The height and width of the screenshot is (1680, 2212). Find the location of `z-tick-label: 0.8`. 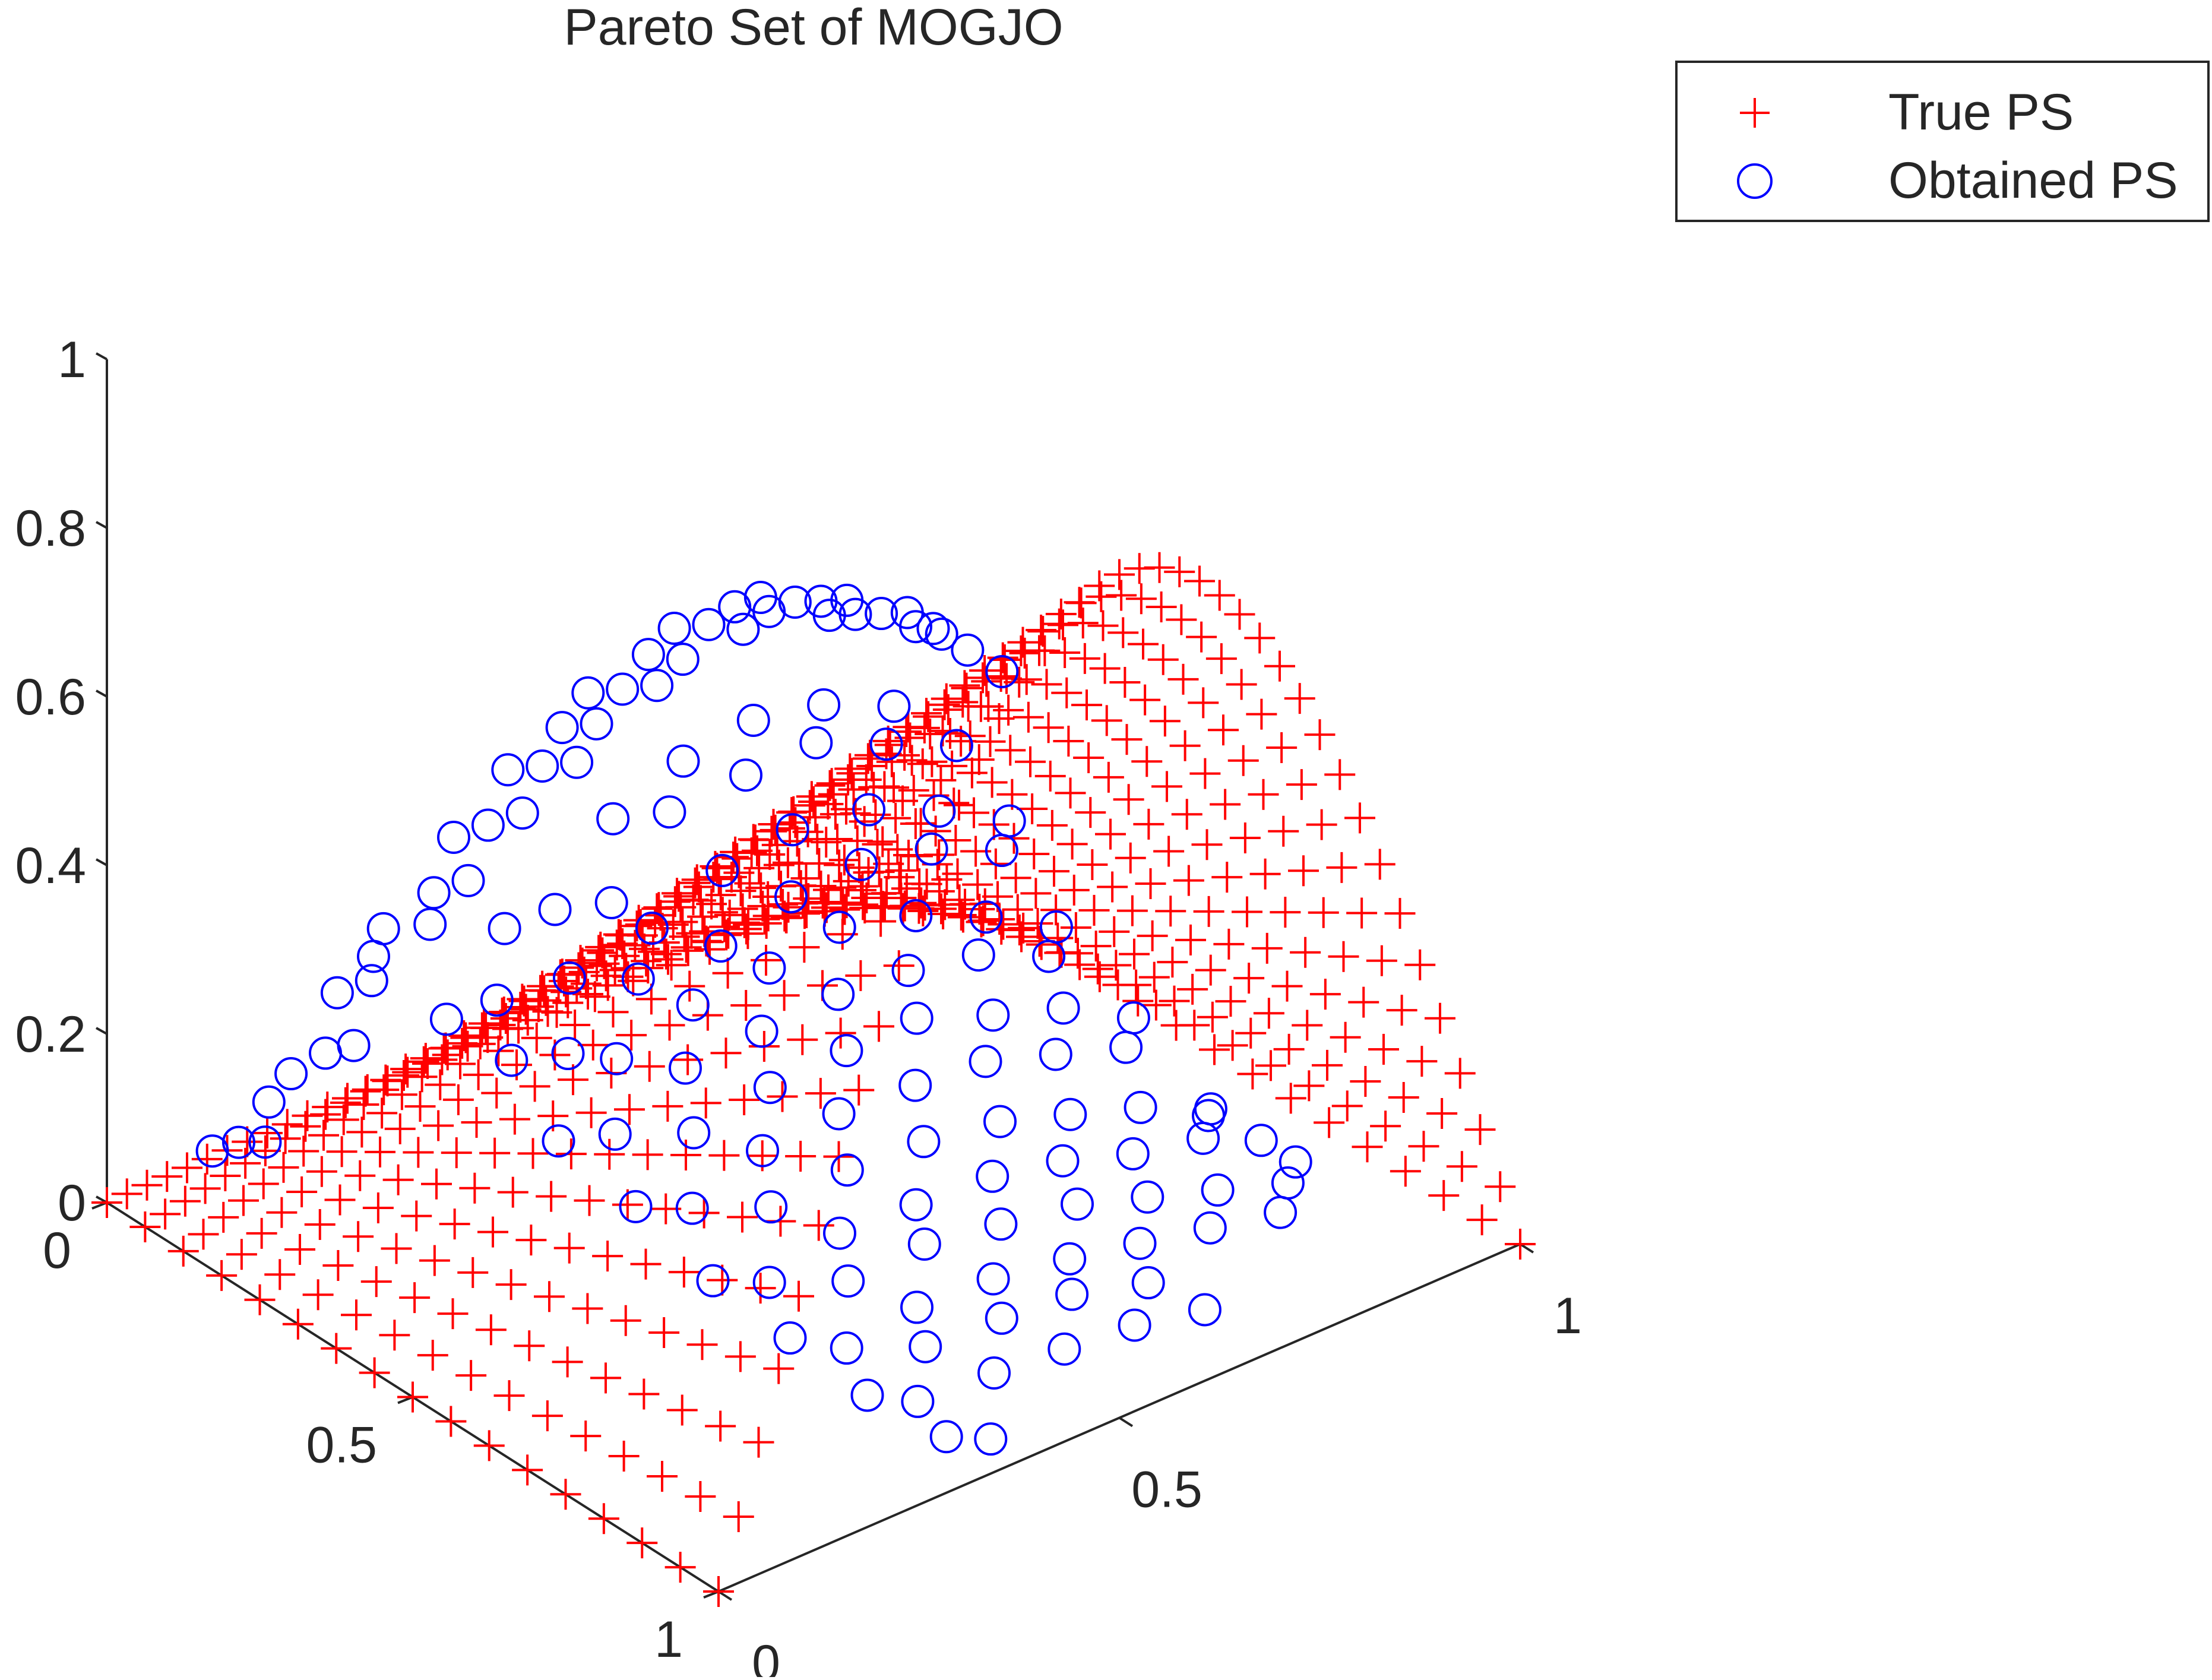

z-tick-label: 0.8 is located at coordinates (50, 528).